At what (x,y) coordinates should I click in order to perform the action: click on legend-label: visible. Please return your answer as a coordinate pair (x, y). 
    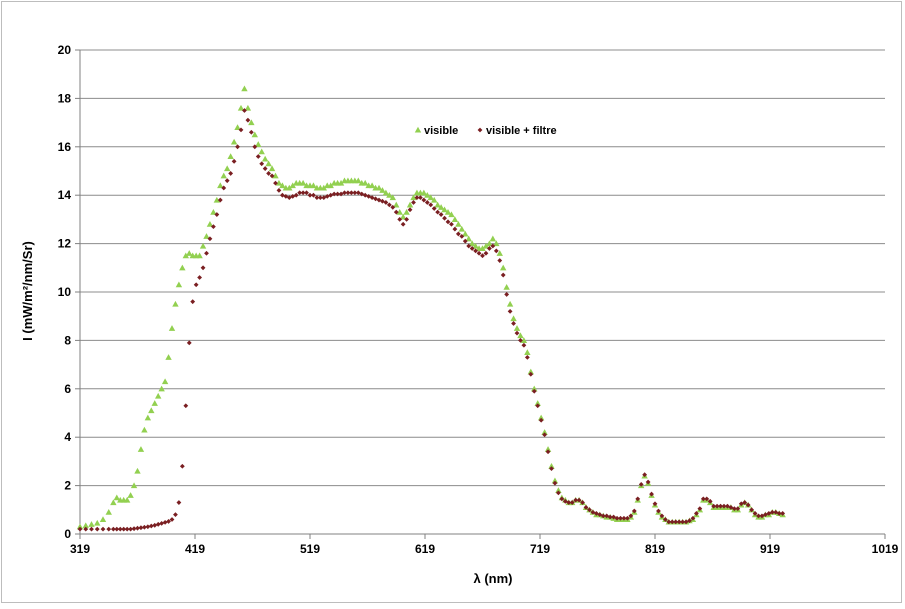
    Looking at the image, I should click on (441, 131).